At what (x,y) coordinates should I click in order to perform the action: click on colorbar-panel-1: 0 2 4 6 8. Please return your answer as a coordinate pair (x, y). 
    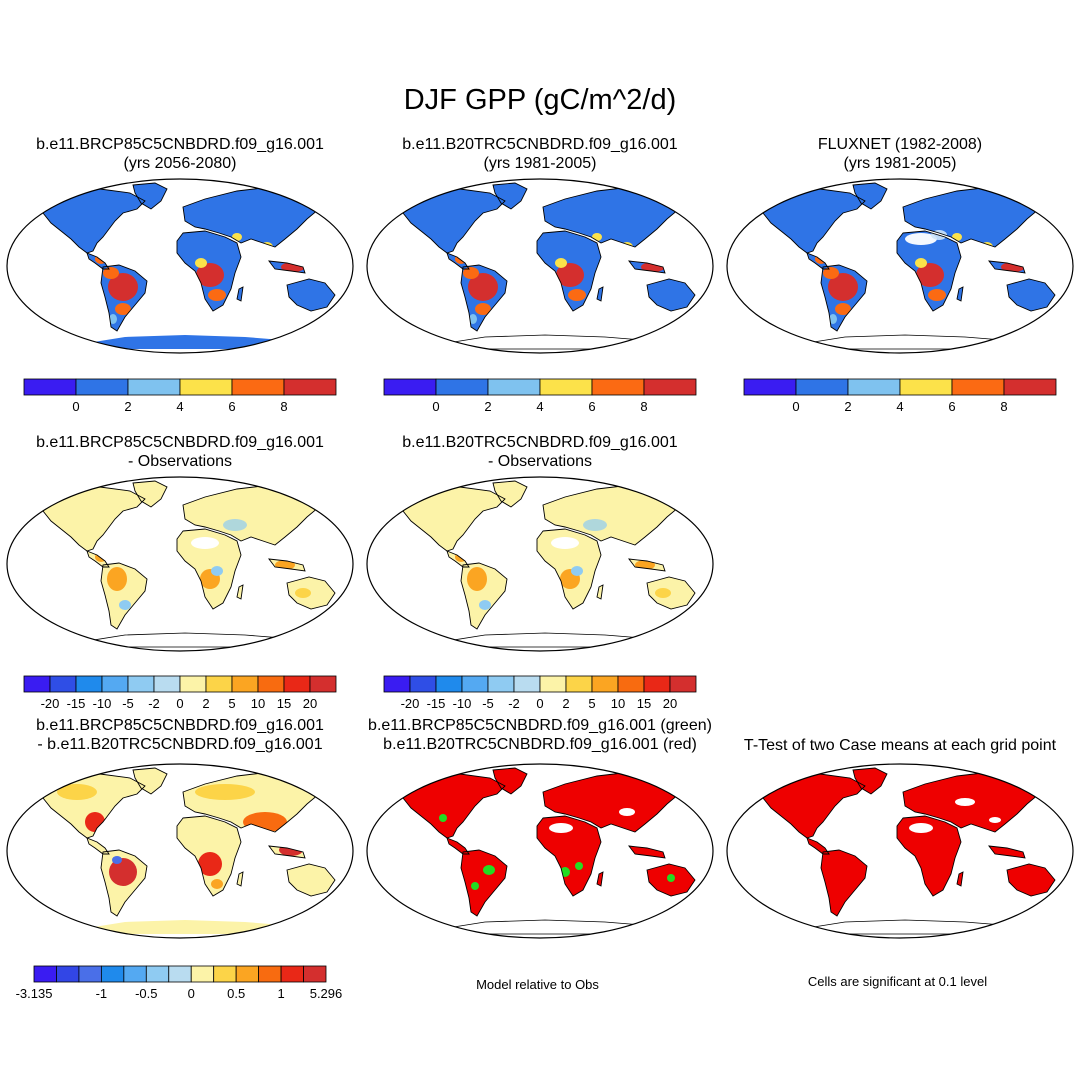
    Looking at the image, I should click on (180, 396).